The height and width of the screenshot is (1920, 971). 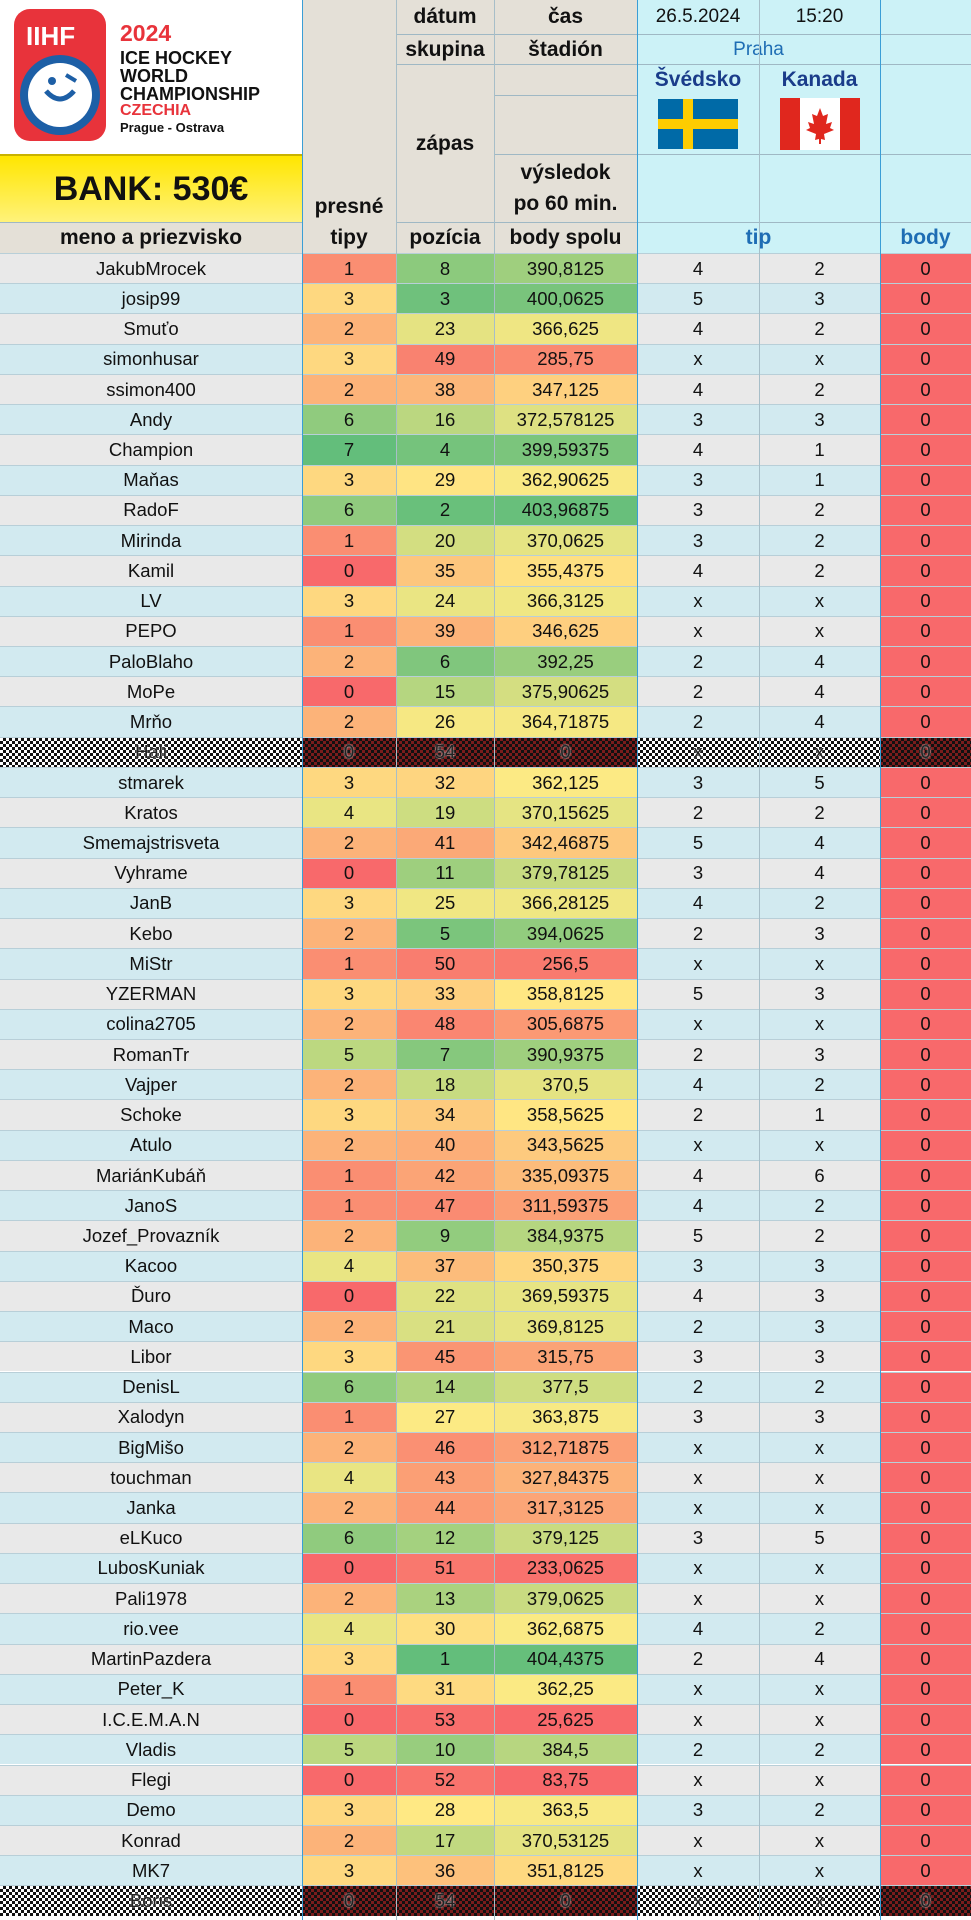 What do you see at coordinates (151, 541) in the screenshot?
I see `cell-name: Mirinda` at bounding box center [151, 541].